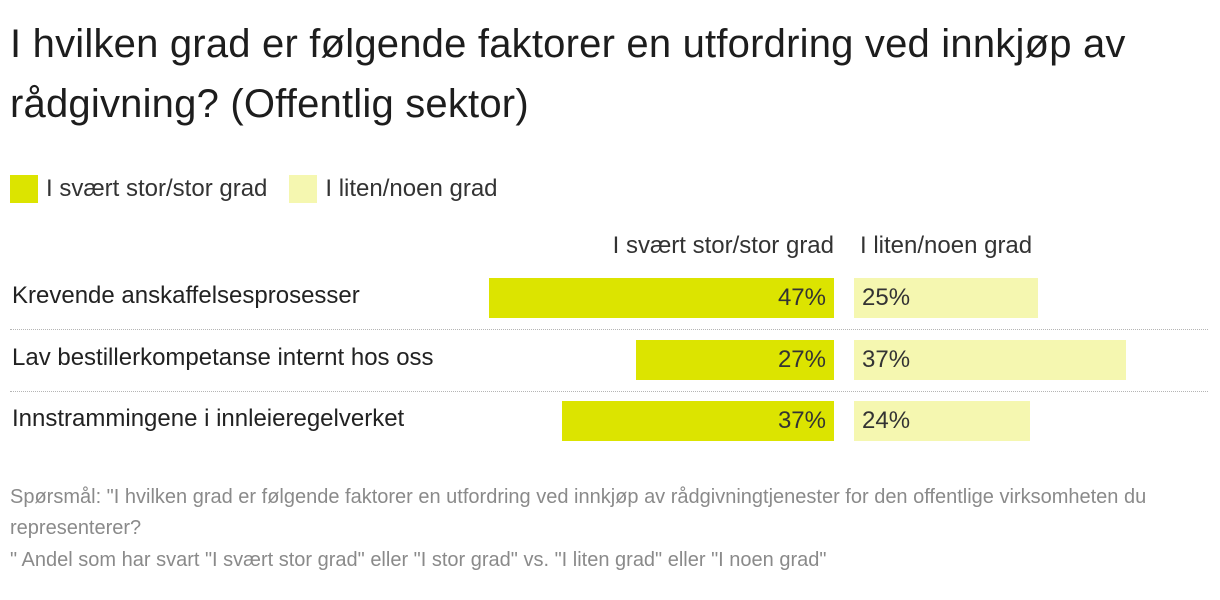  Describe the element at coordinates (886, 359) in the screenshot. I see `data-label-low: 37%` at that location.